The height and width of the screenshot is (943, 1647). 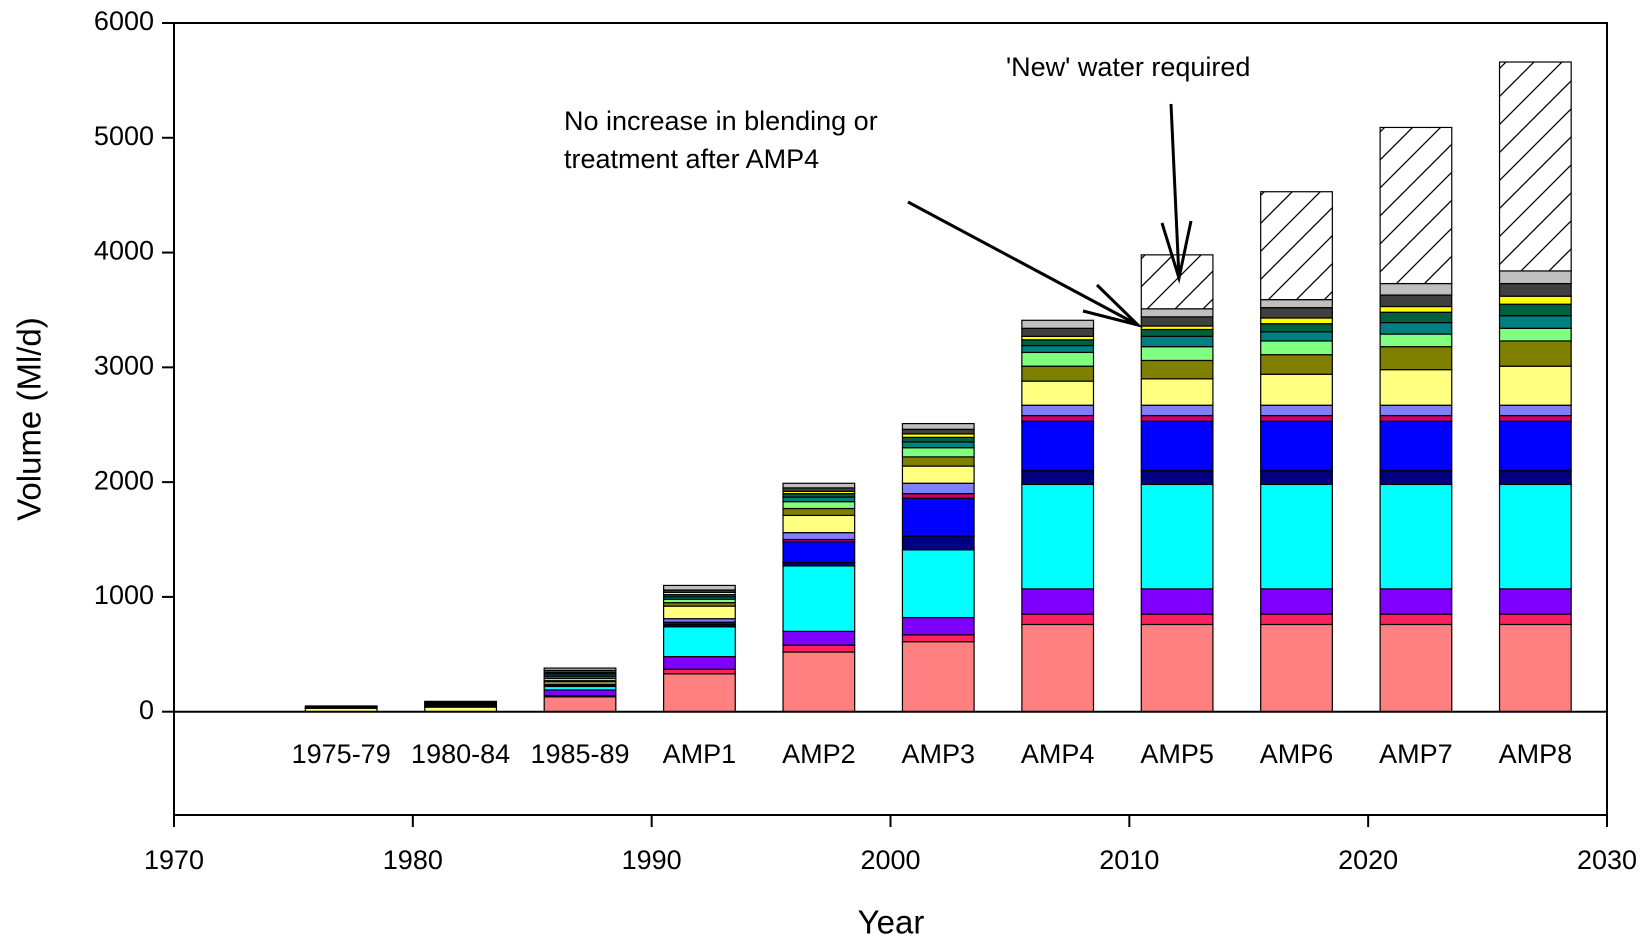 I want to click on category-label: AMP5, so click(x=1177, y=754).